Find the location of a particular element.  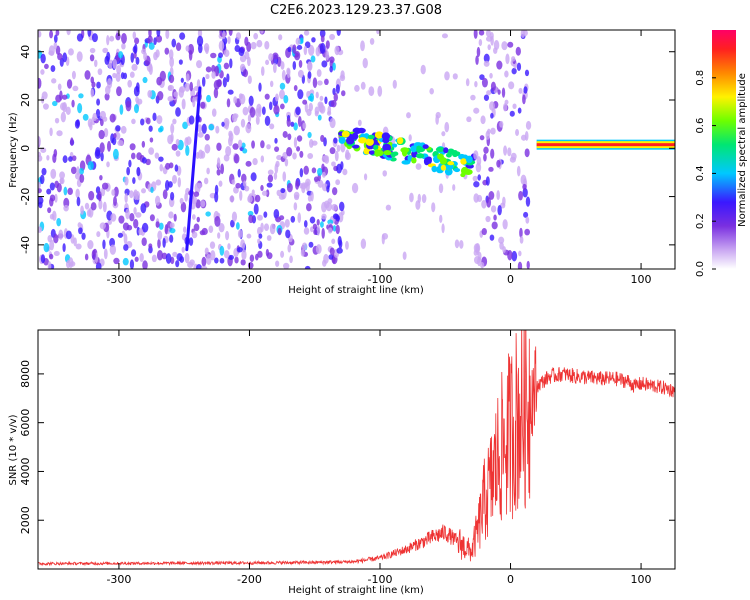

y-tick-label: -40 is located at coordinates (25, 245).